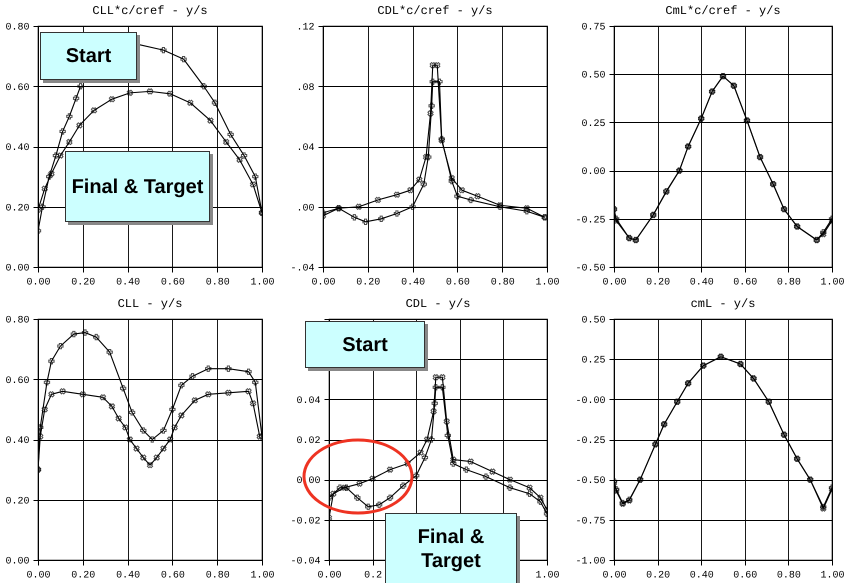  What do you see at coordinates (723, 304) in the screenshot?
I see `chart-title: cmL - y/s` at bounding box center [723, 304].